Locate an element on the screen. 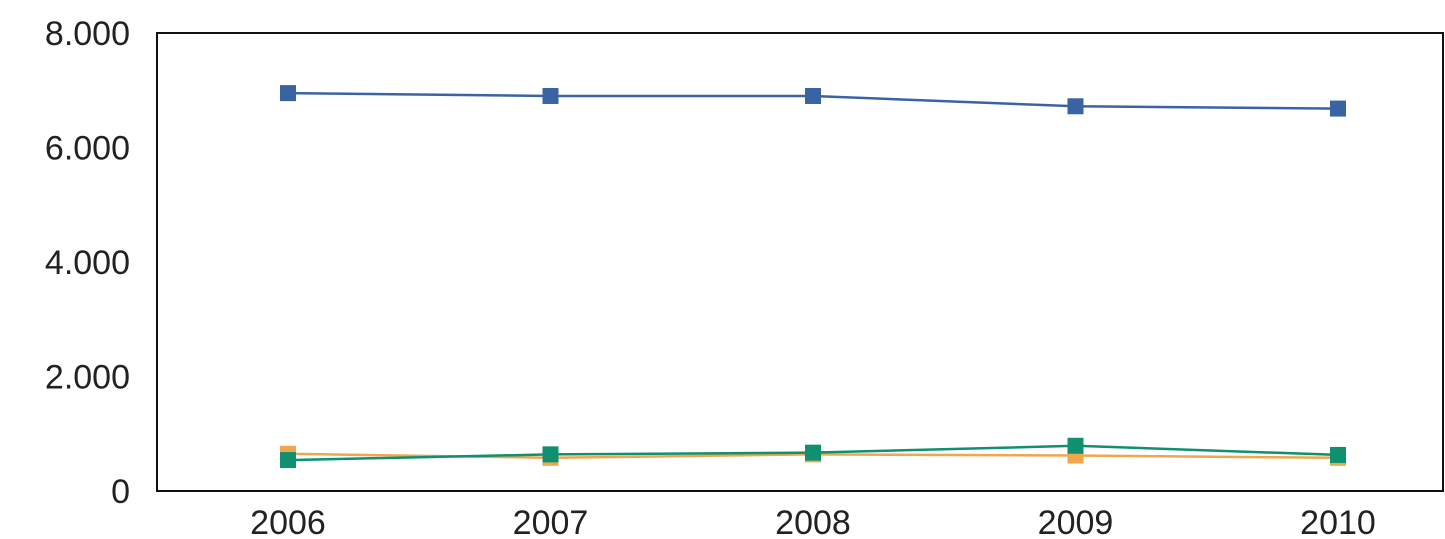  y-tick-label: 6.000 is located at coordinates (87, 149).